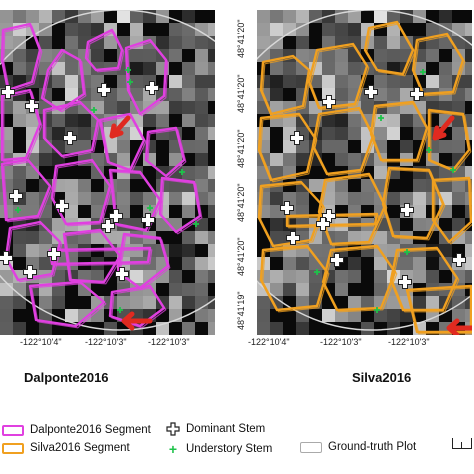 This screenshot has height=474, width=474. Describe the element at coordinates (13, 448) in the screenshot. I see `silva-swatch` at that location.